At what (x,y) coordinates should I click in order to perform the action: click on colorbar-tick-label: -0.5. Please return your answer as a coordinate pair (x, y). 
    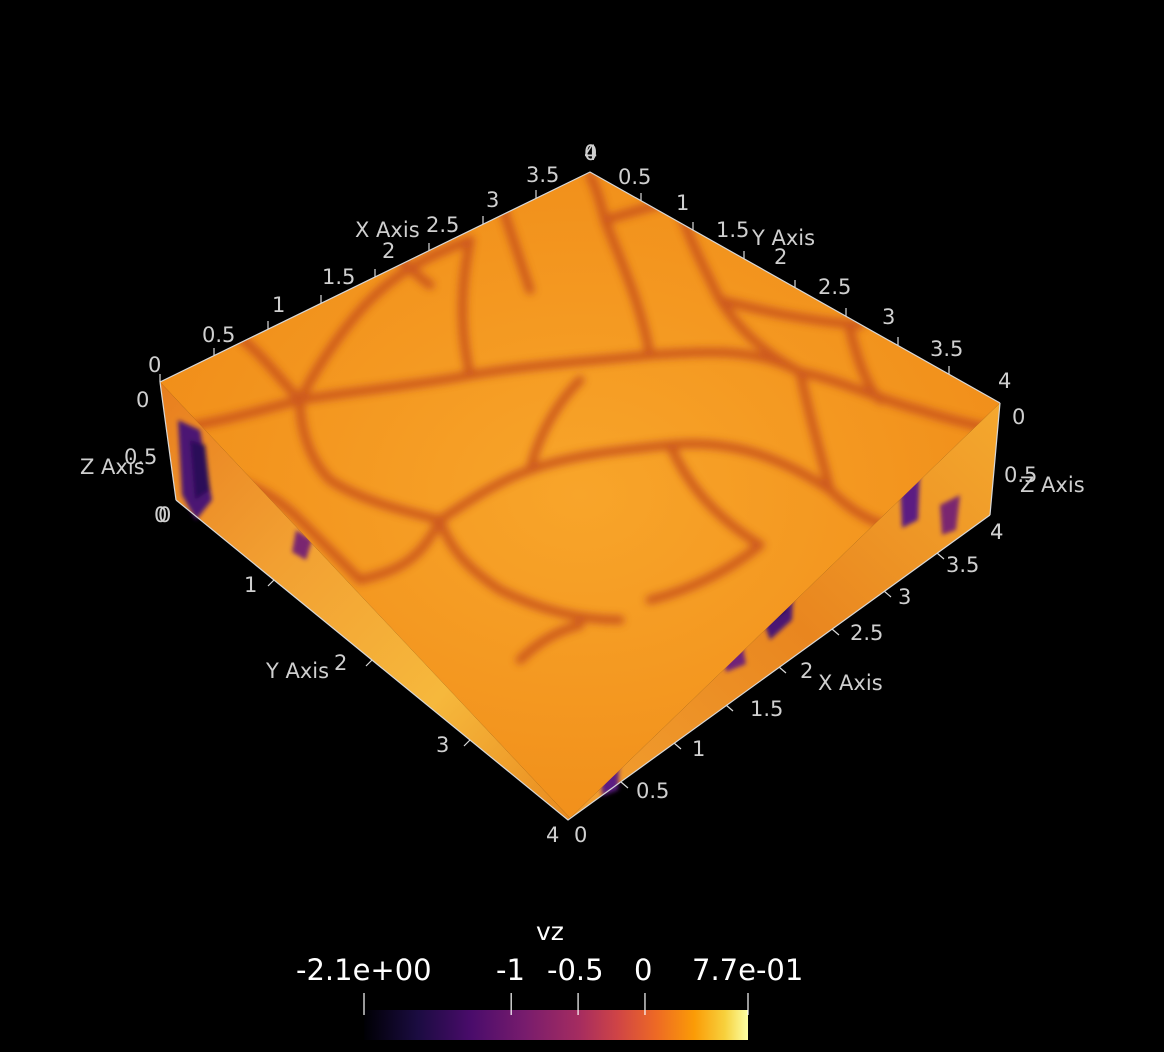
    Looking at the image, I should click on (575, 970).